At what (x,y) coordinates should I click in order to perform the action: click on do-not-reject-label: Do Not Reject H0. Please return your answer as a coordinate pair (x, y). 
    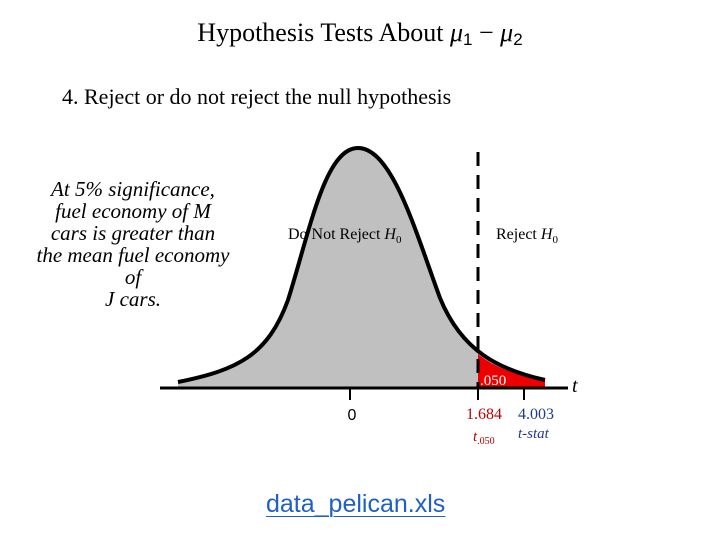
    Looking at the image, I should click on (344, 236).